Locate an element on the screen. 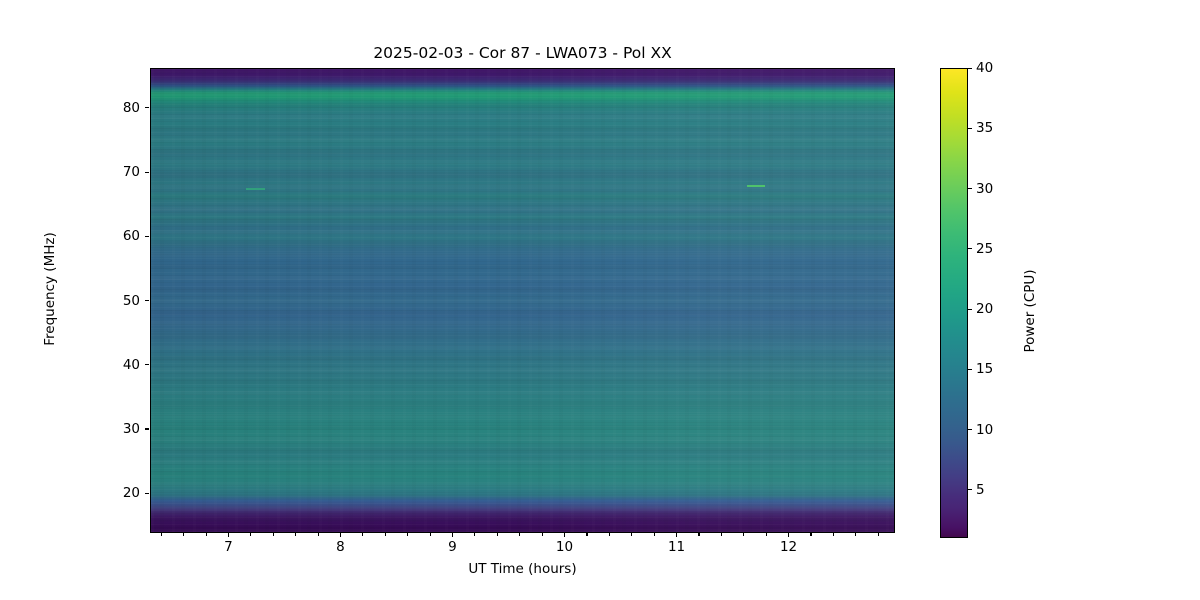 This screenshot has width=1200, height=600. y-axis-ticklabel: 50 is located at coordinates (131, 300).